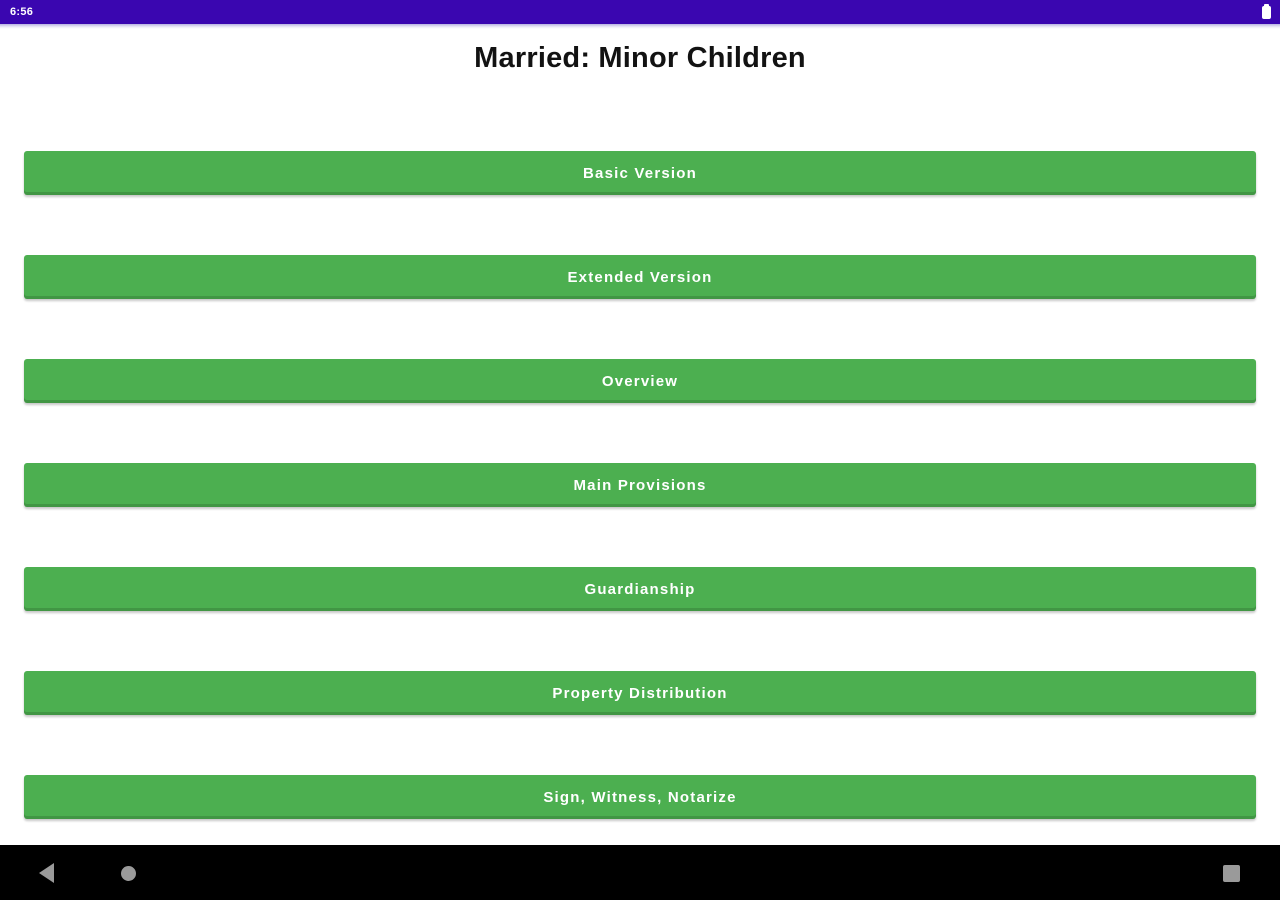 This screenshot has width=1280, height=900. What do you see at coordinates (640, 381) in the screenshot?
I see `overview-button: Overview` at bounding box center [640, 381].